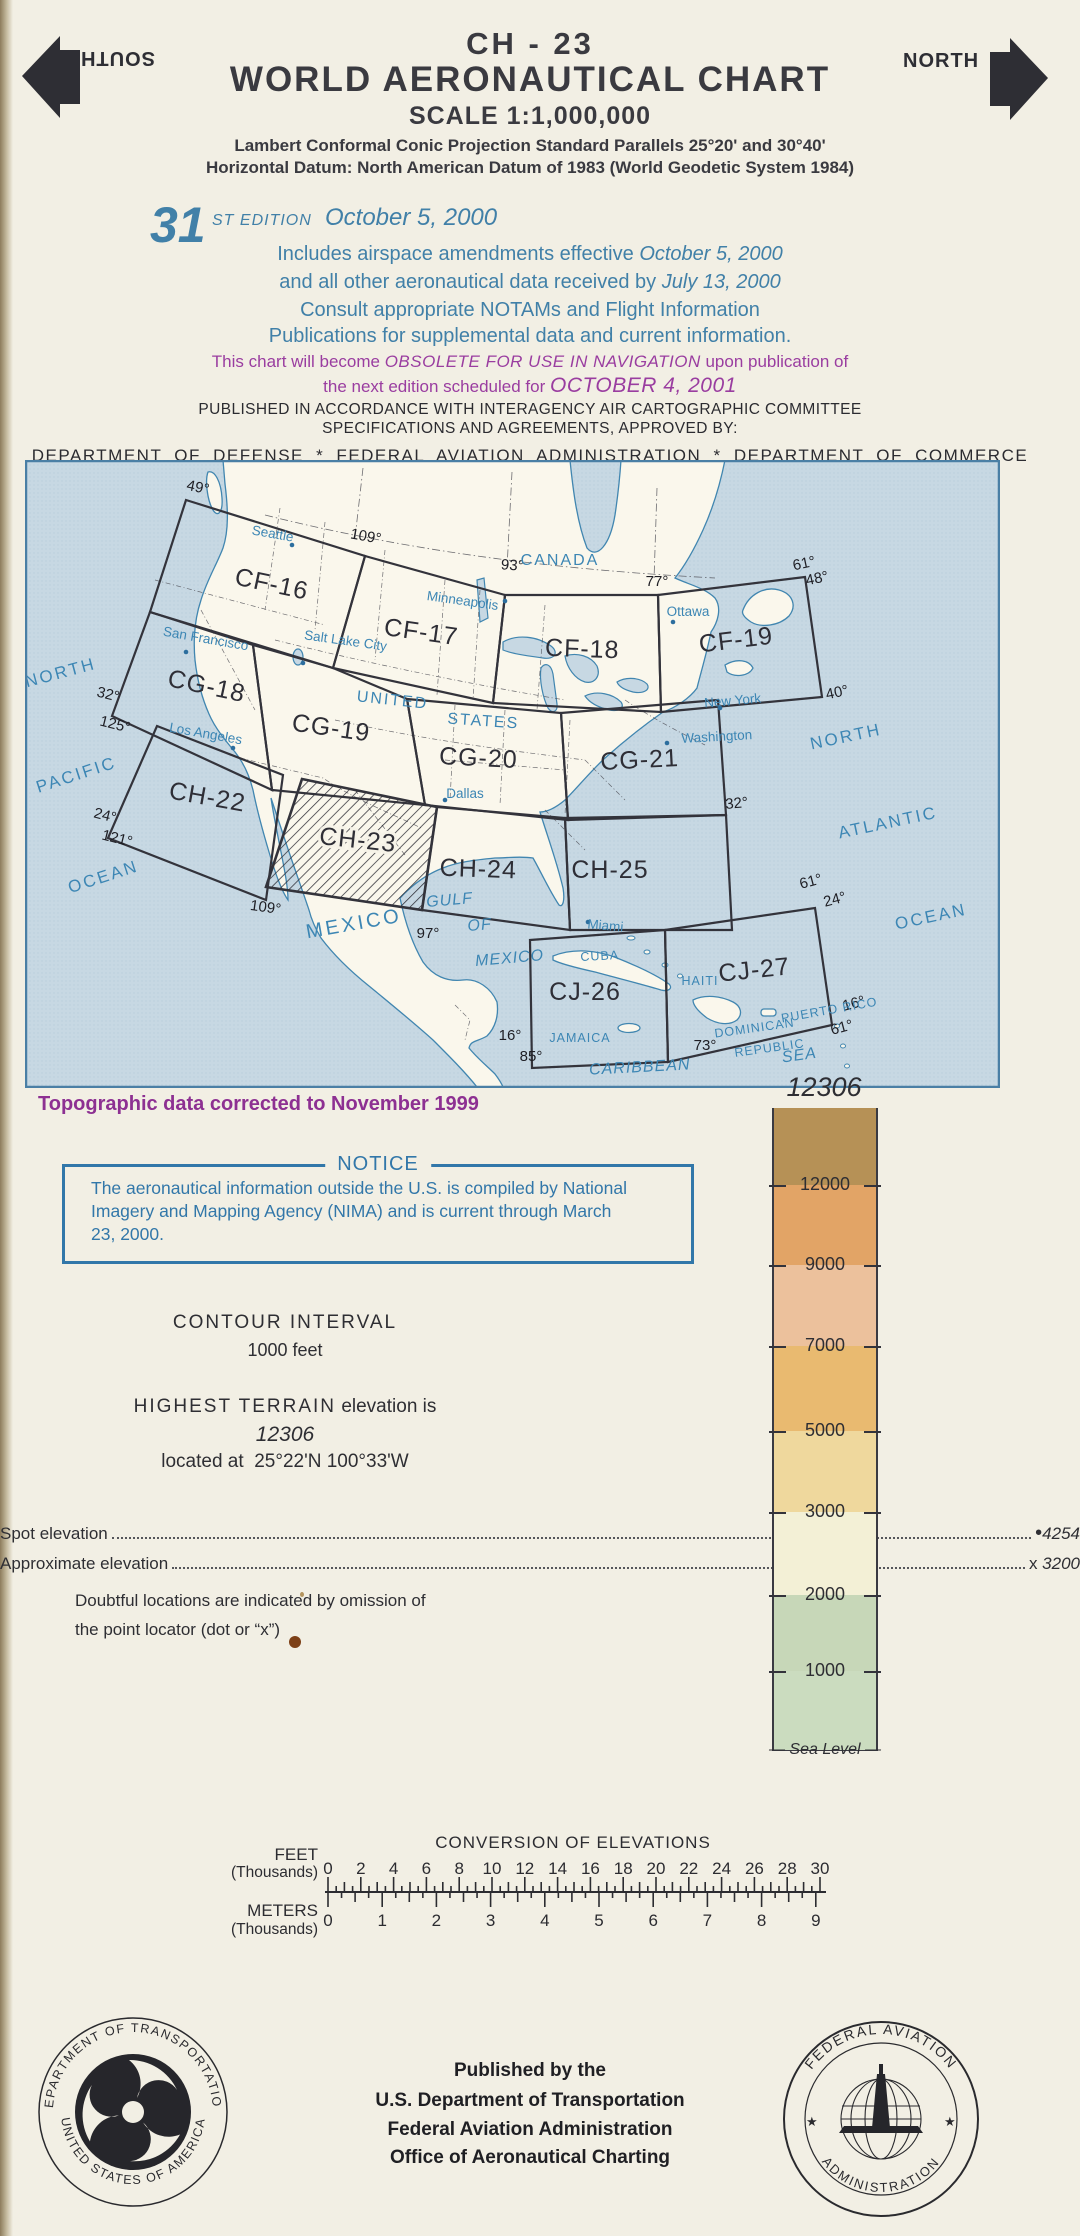 The width and height of the screenshot is (1080, 2236). Describe the element at coordinates (707, 1920) in the screenshot. I see `meters-tick-label: 7` at that location.